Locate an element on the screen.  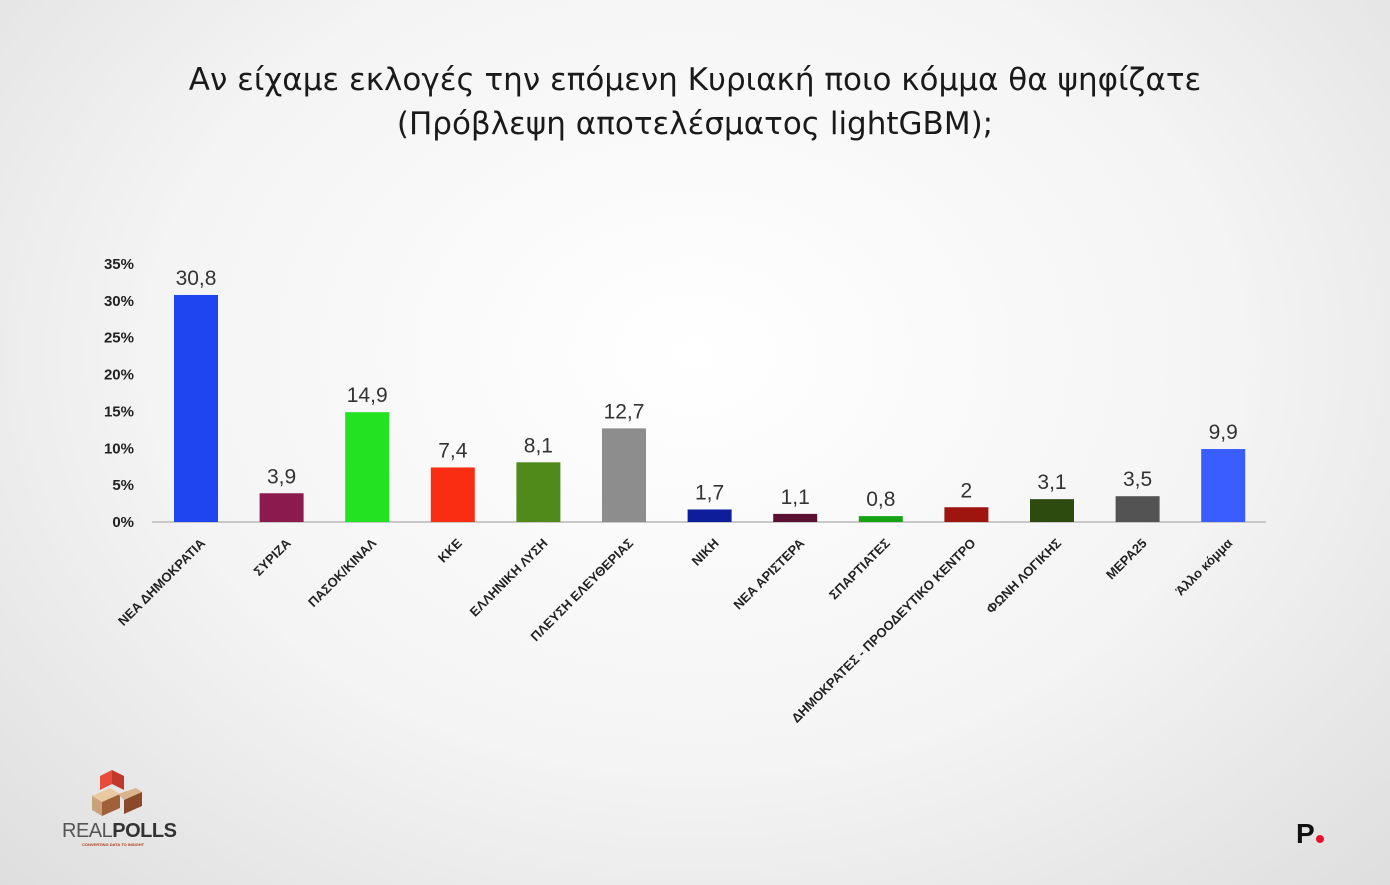
x-tick-label: Άλλο κόμμα is located at coordinates (1203, 567).